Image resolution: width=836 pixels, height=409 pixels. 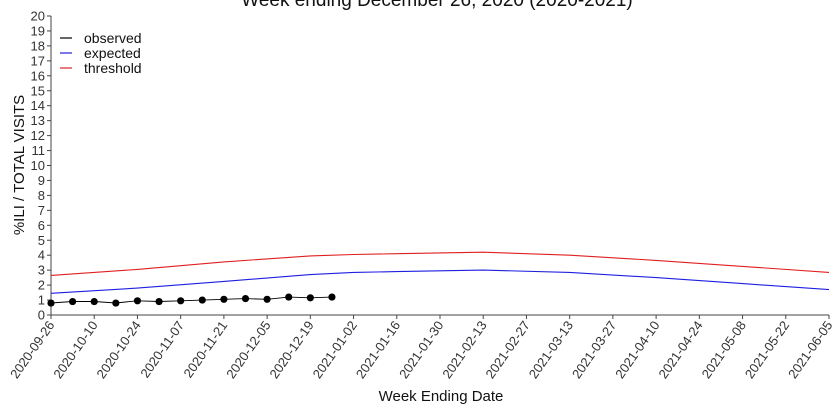 I want to click on y-tick-label: 2, so click(x=41, y=285).